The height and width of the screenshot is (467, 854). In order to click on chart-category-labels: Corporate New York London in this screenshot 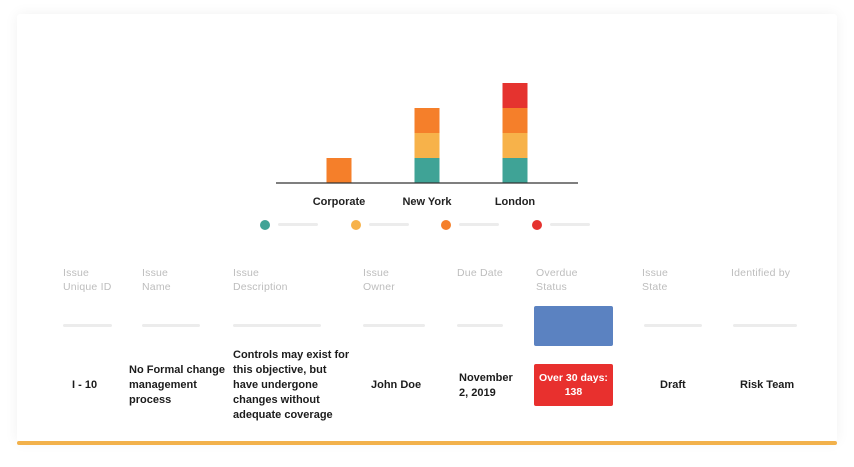, I will do `click(424, 202)`.